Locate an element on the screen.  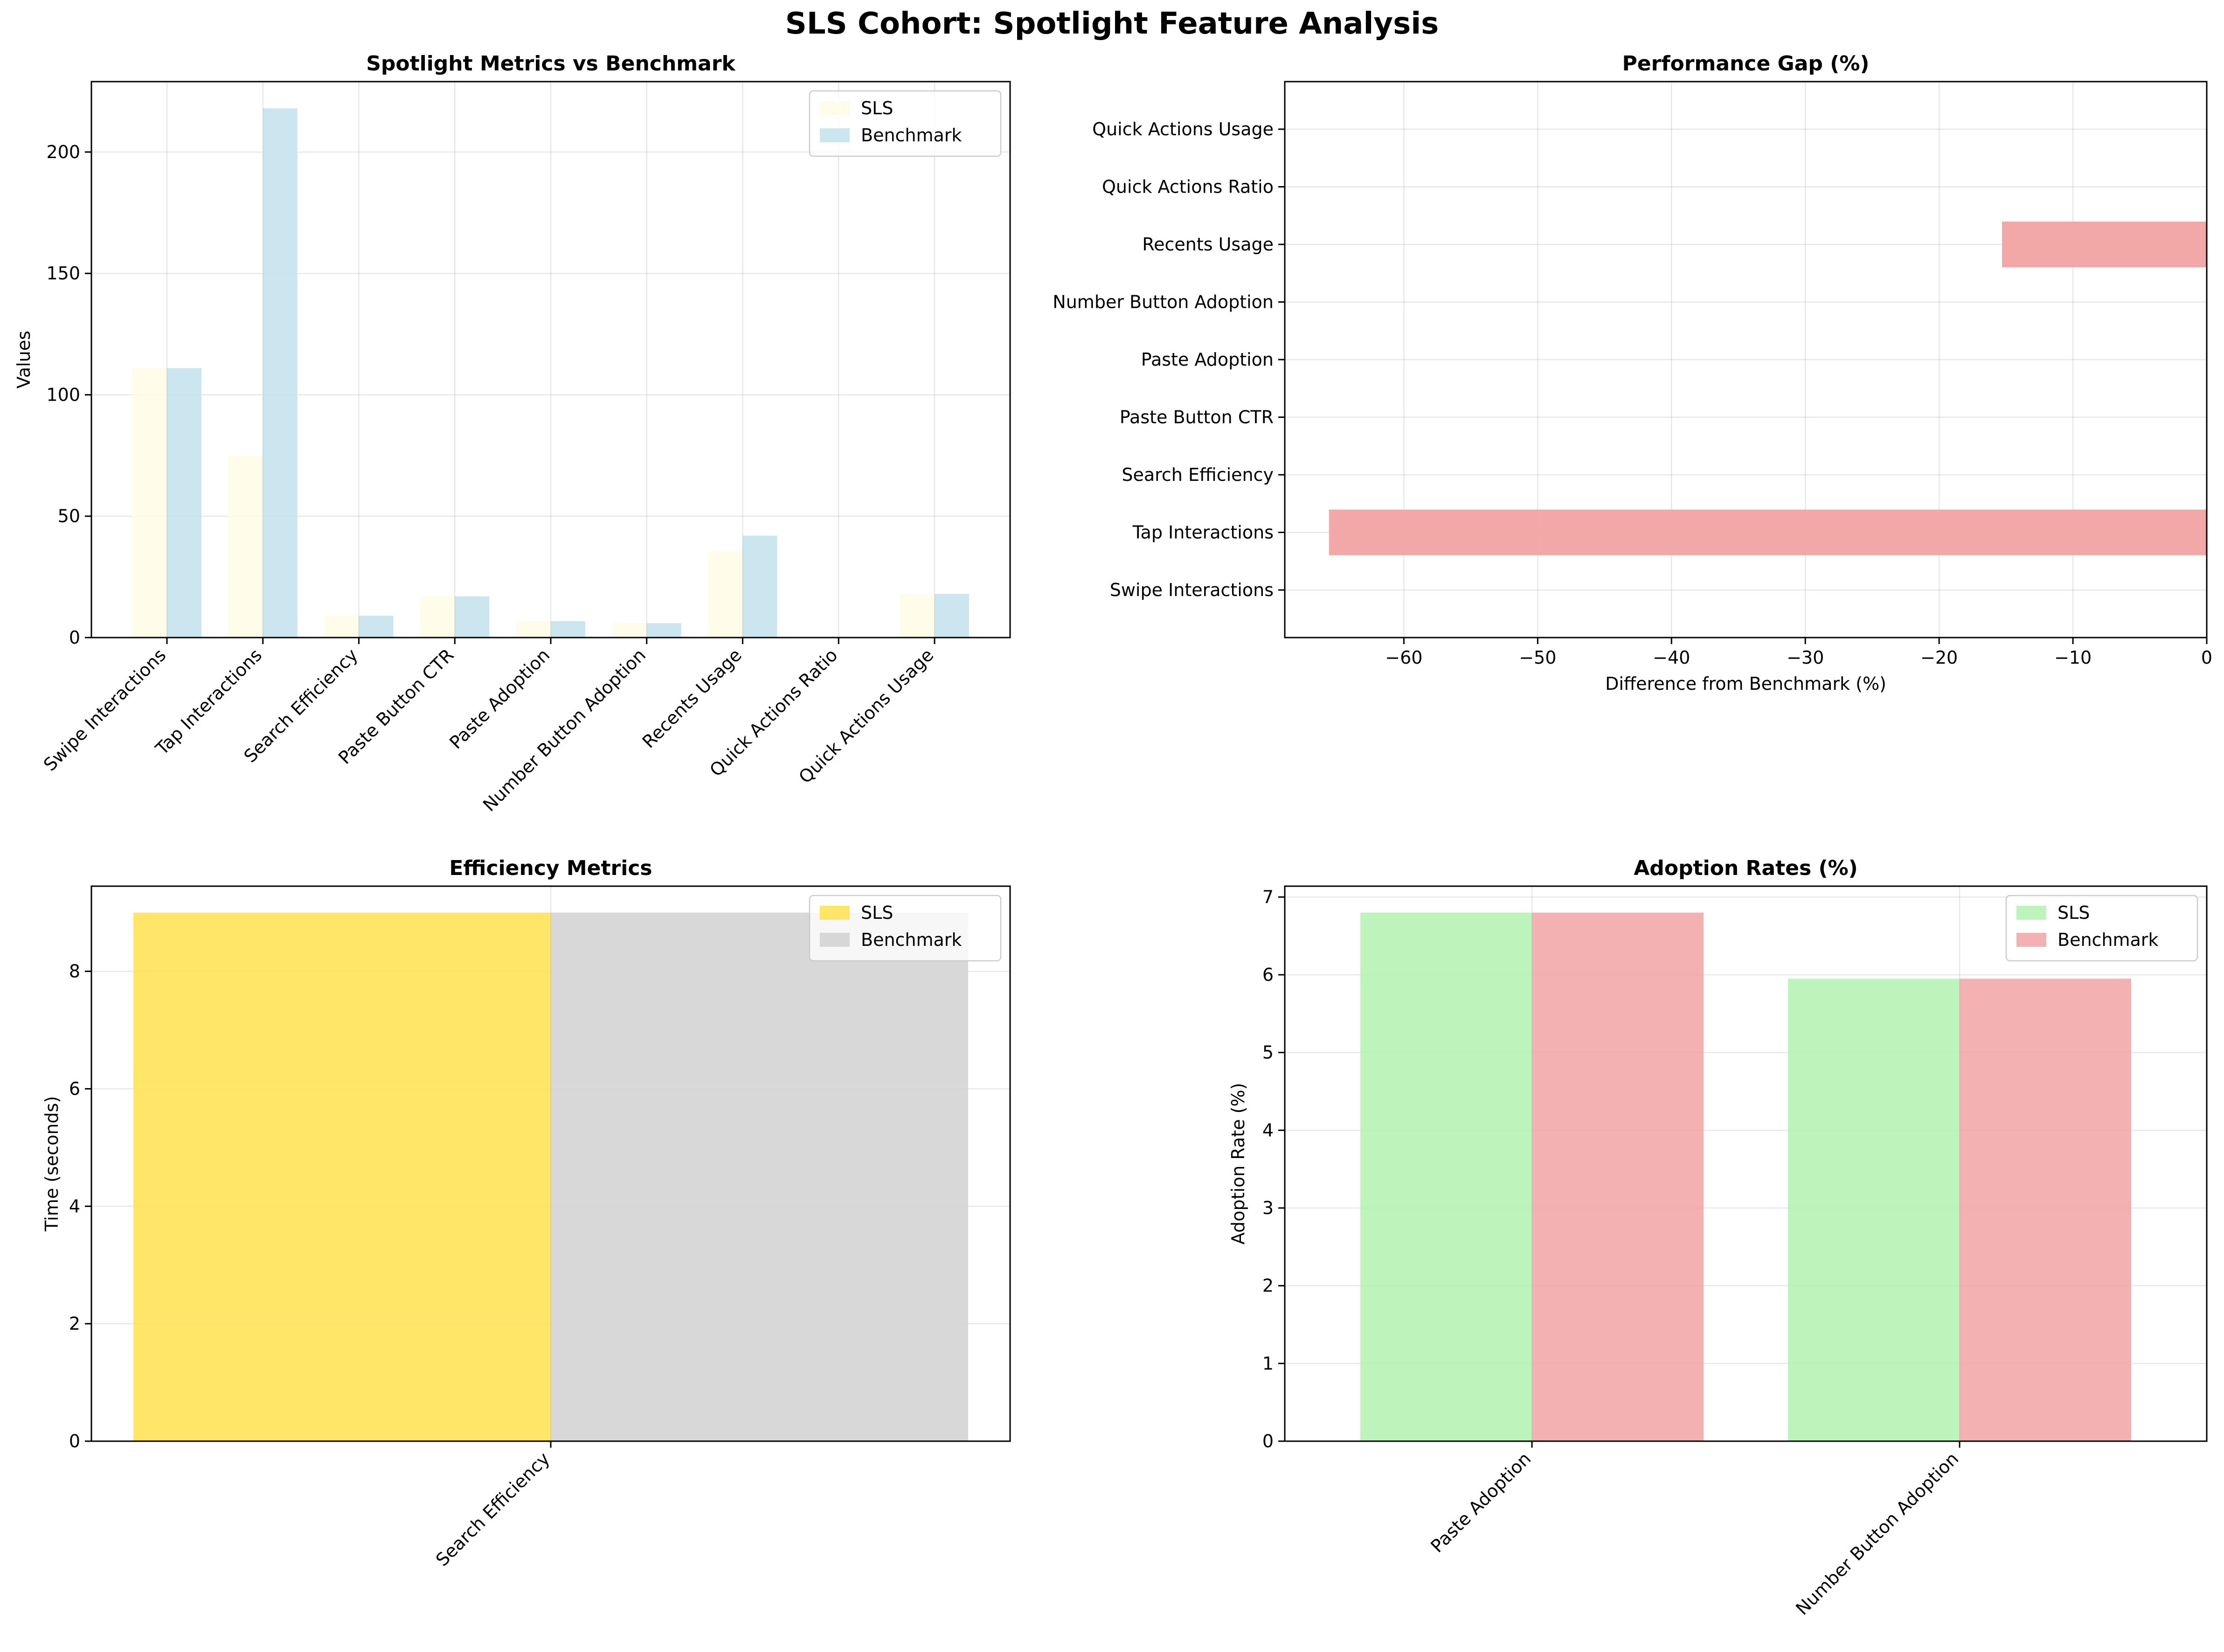
bar-sls-paste-button-ctr is located at coordinates (437, 617).